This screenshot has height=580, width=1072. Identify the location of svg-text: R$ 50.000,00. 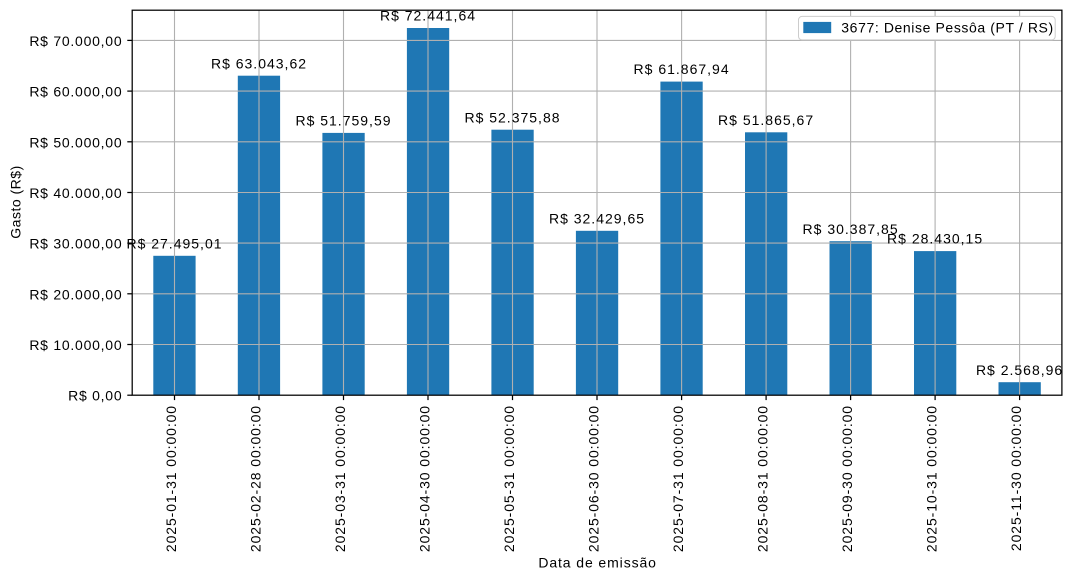
(75, 142).